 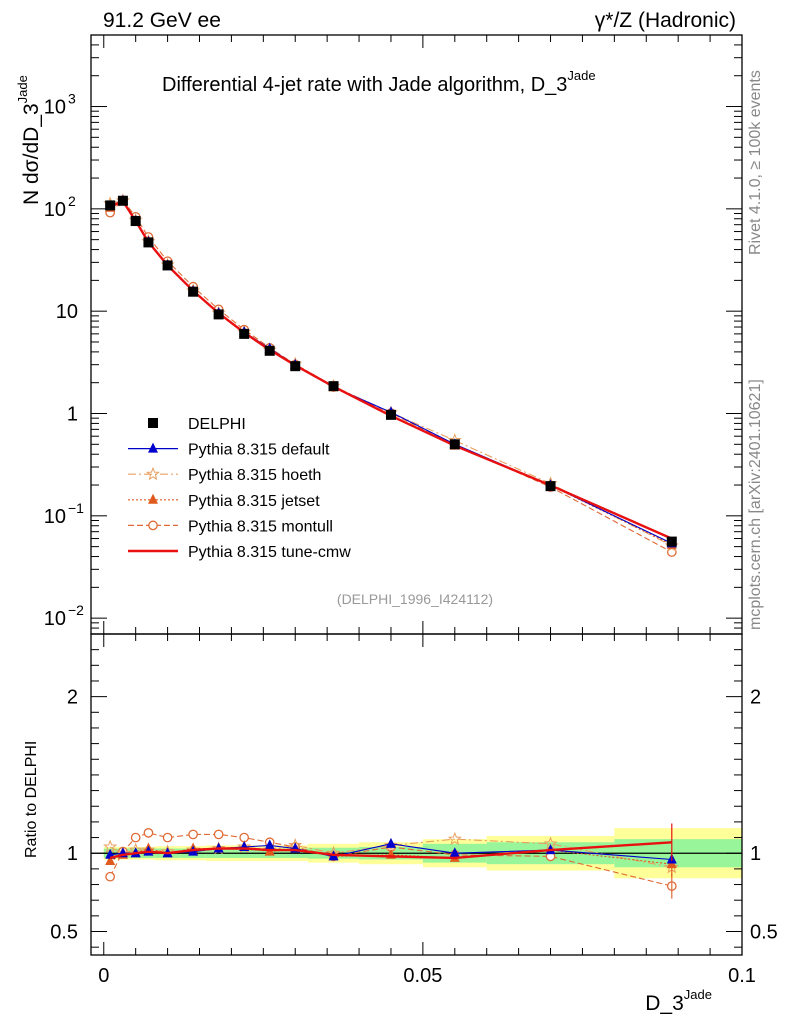 I want to click on legend-label: Pythia 8.315 tune-cmw, so click(x=269, y=552).